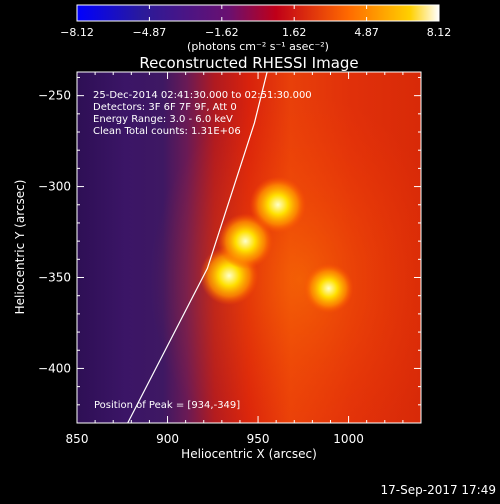  Describe the element at coordinates (165, 107) in the screenshot. I see `info-detectors: Detectors: 3F 6F 7F 9F, Att 0` at that location.